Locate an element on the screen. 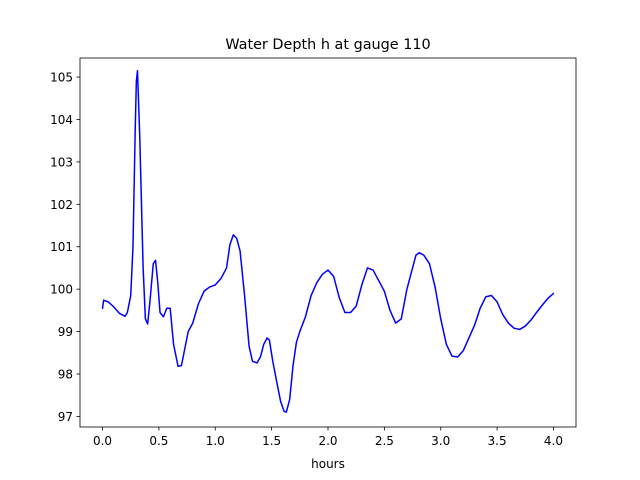 This screenshot has width=640, height=480. x-tick-label: 3.0 is located at coordinates (440, 441).